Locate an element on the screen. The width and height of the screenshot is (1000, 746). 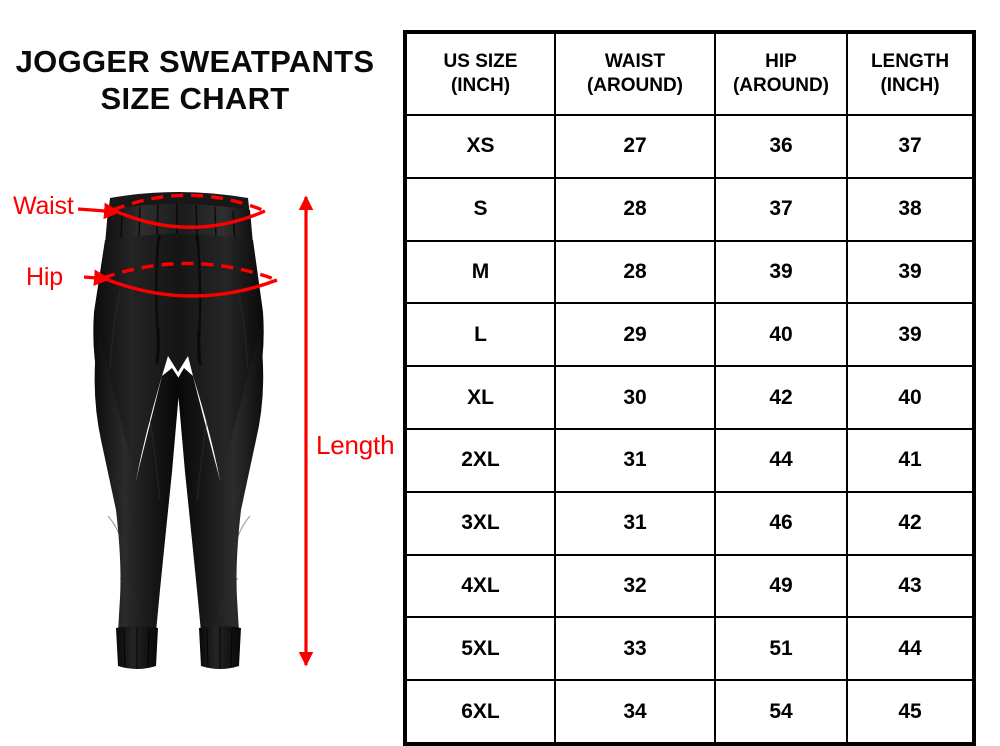
table-row: S 28 37 38 is located at coordinates (689, 209).